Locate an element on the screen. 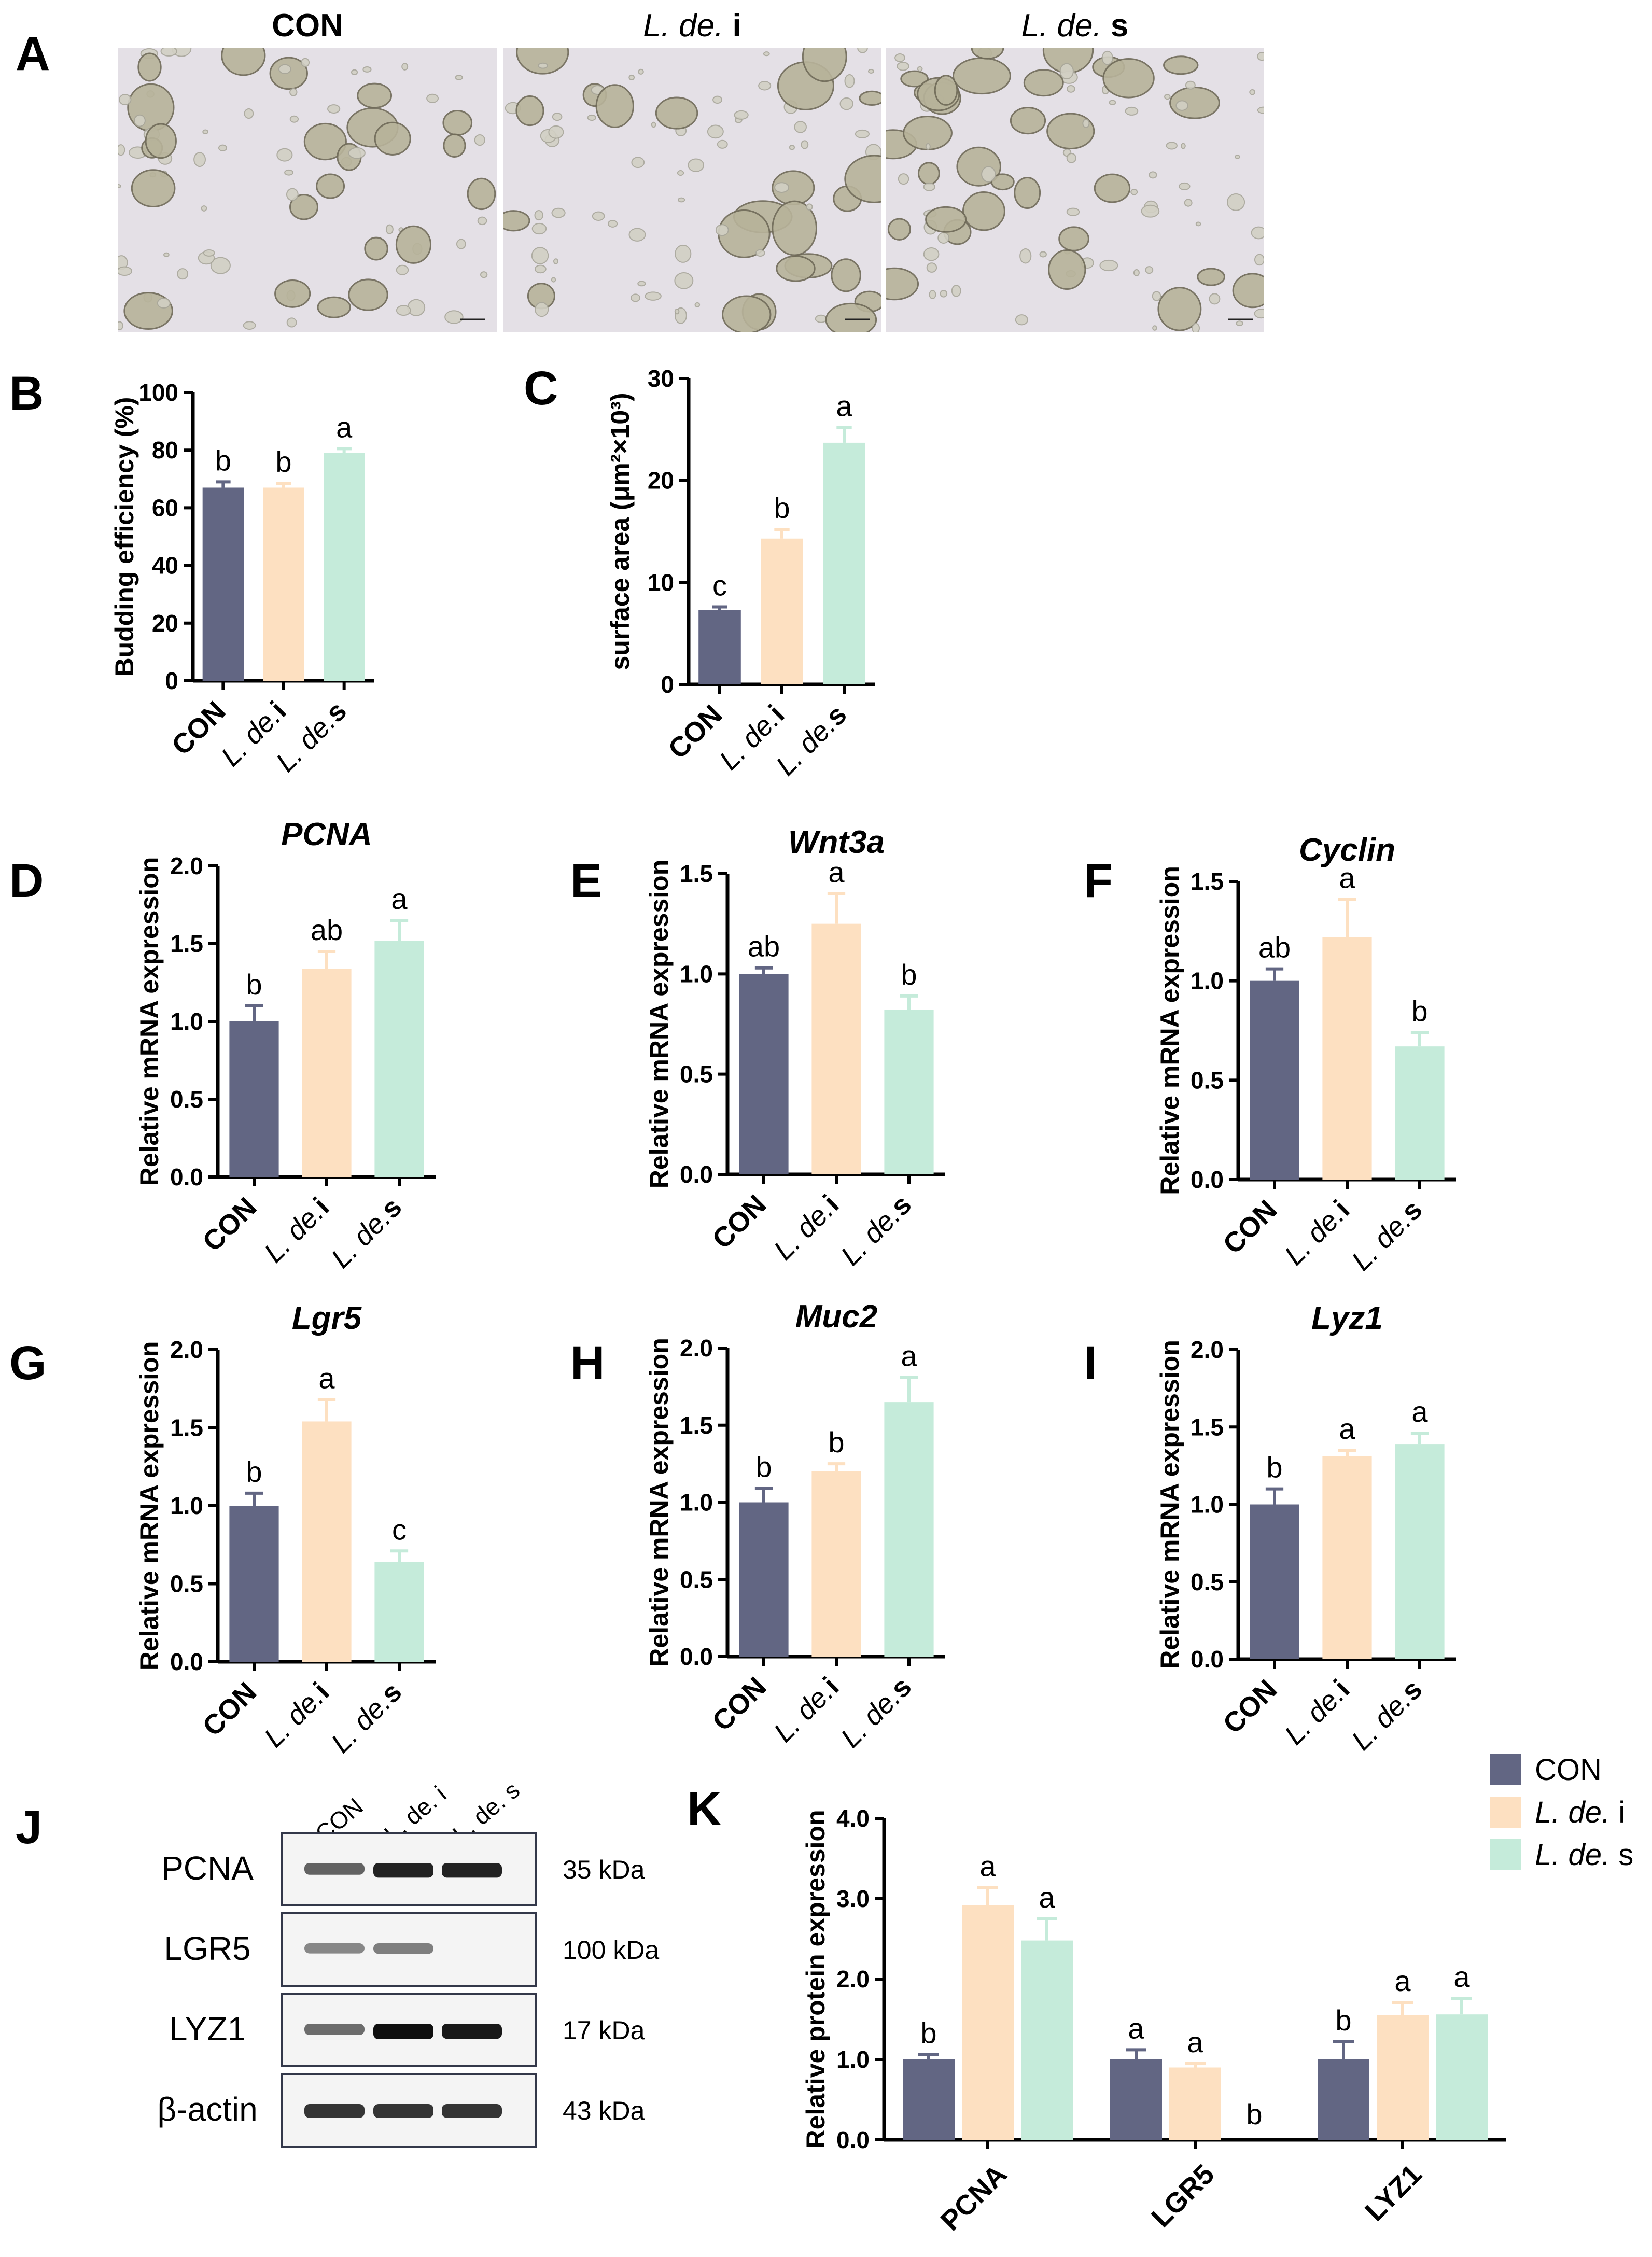  micrograph-title: L. de. i is located at coordinates (692, 26).